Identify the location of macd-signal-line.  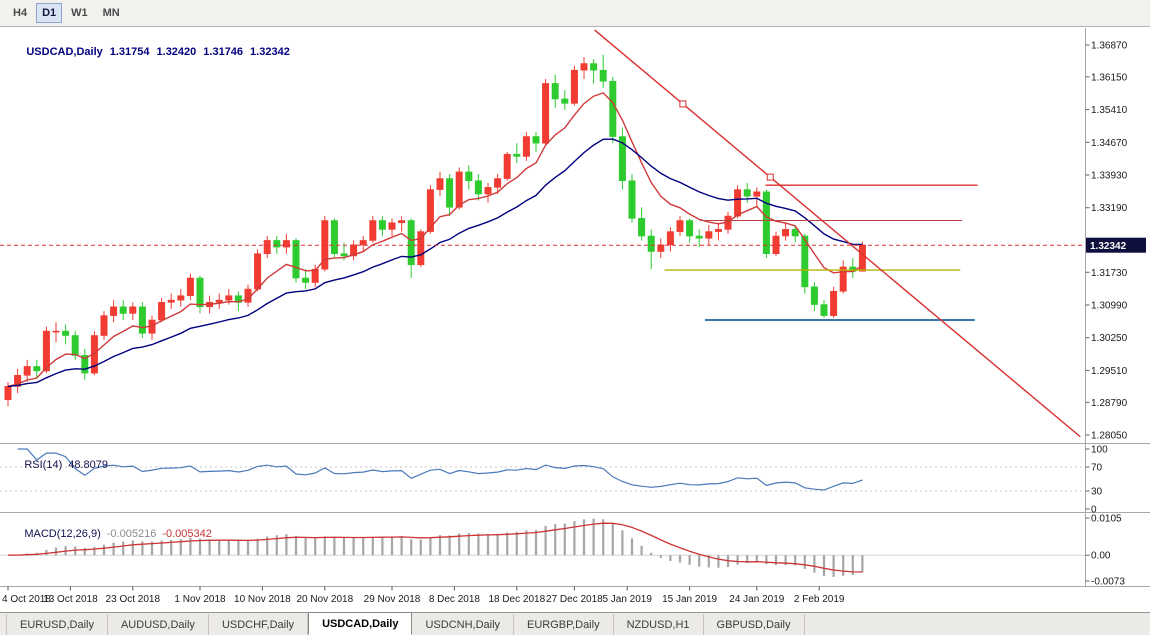
(435, 547).